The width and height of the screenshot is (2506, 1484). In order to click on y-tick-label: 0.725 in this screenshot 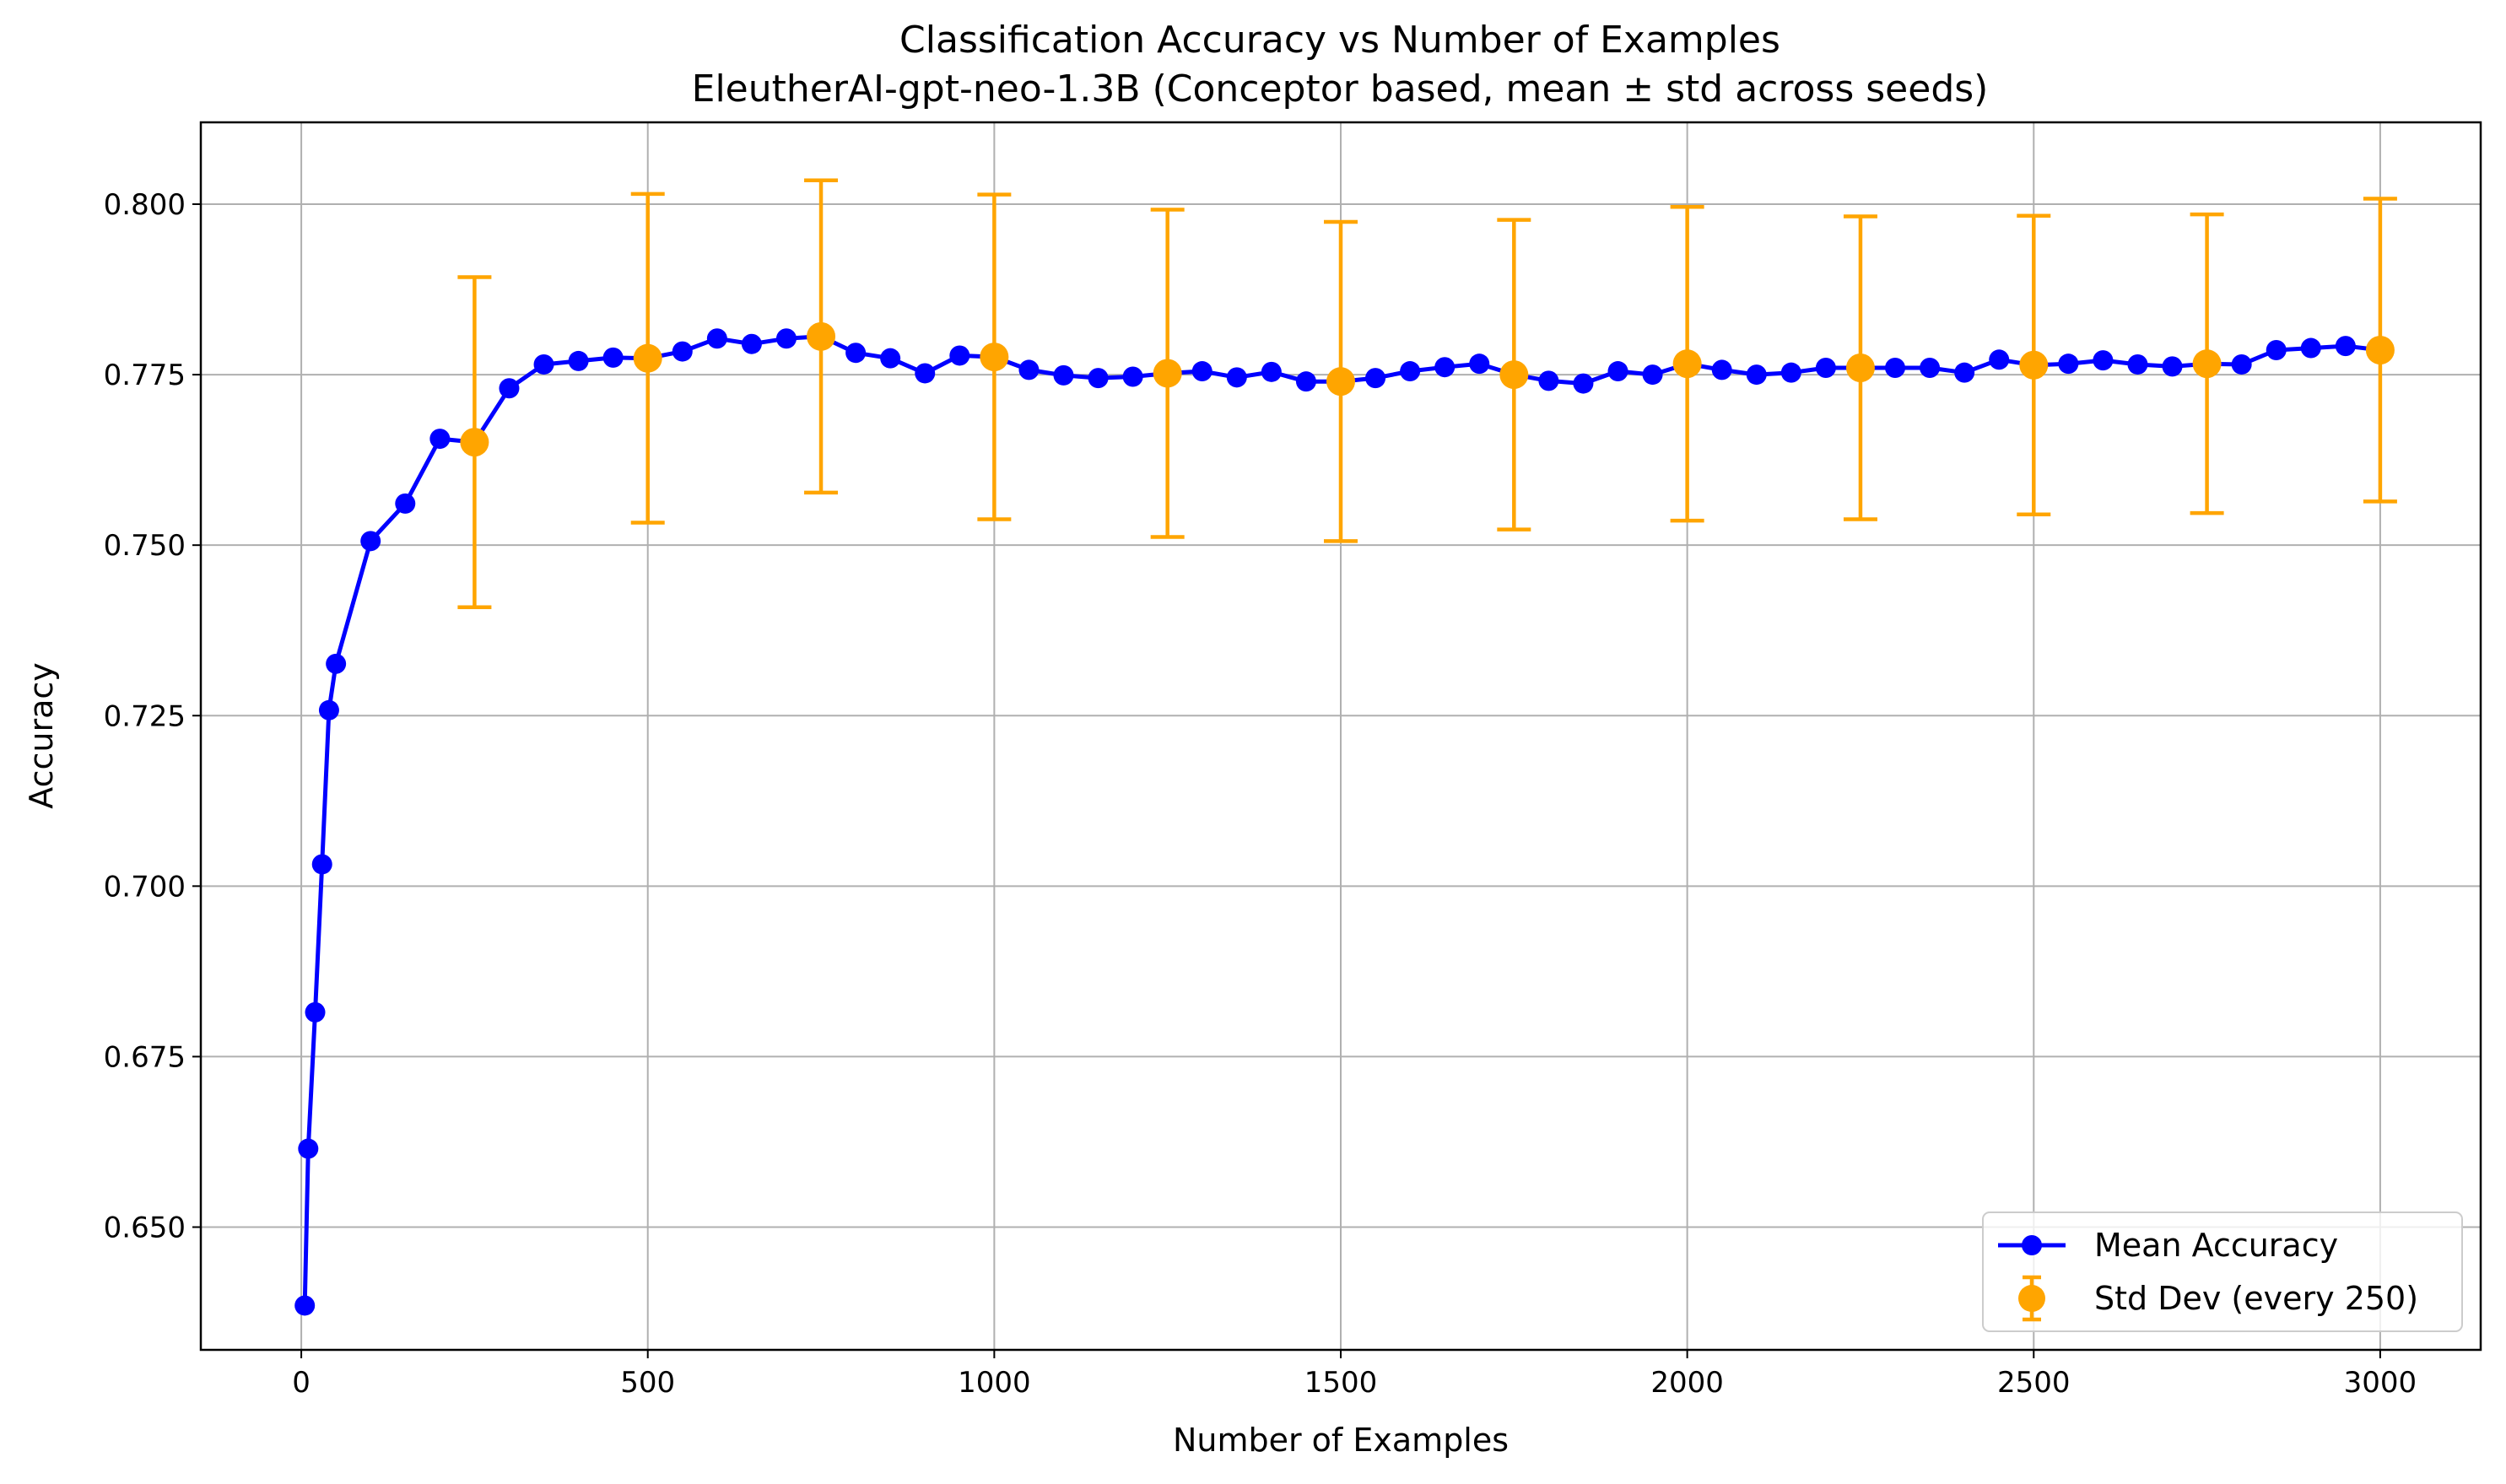, I will do `click(145, 716)`.